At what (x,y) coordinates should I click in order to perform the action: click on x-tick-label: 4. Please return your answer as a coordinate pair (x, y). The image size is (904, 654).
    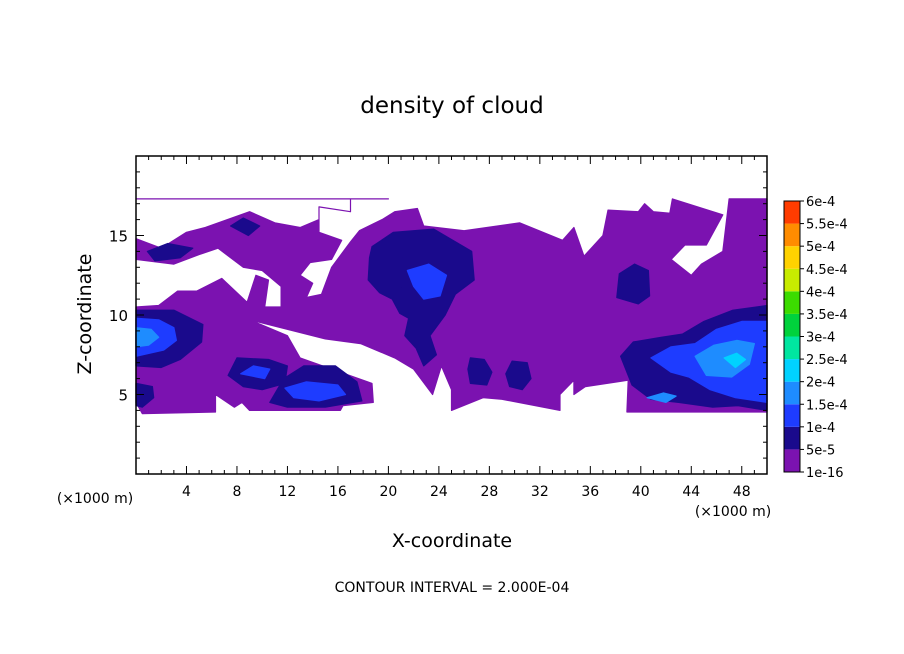
    Looking at the image, I should click on (186, 492).